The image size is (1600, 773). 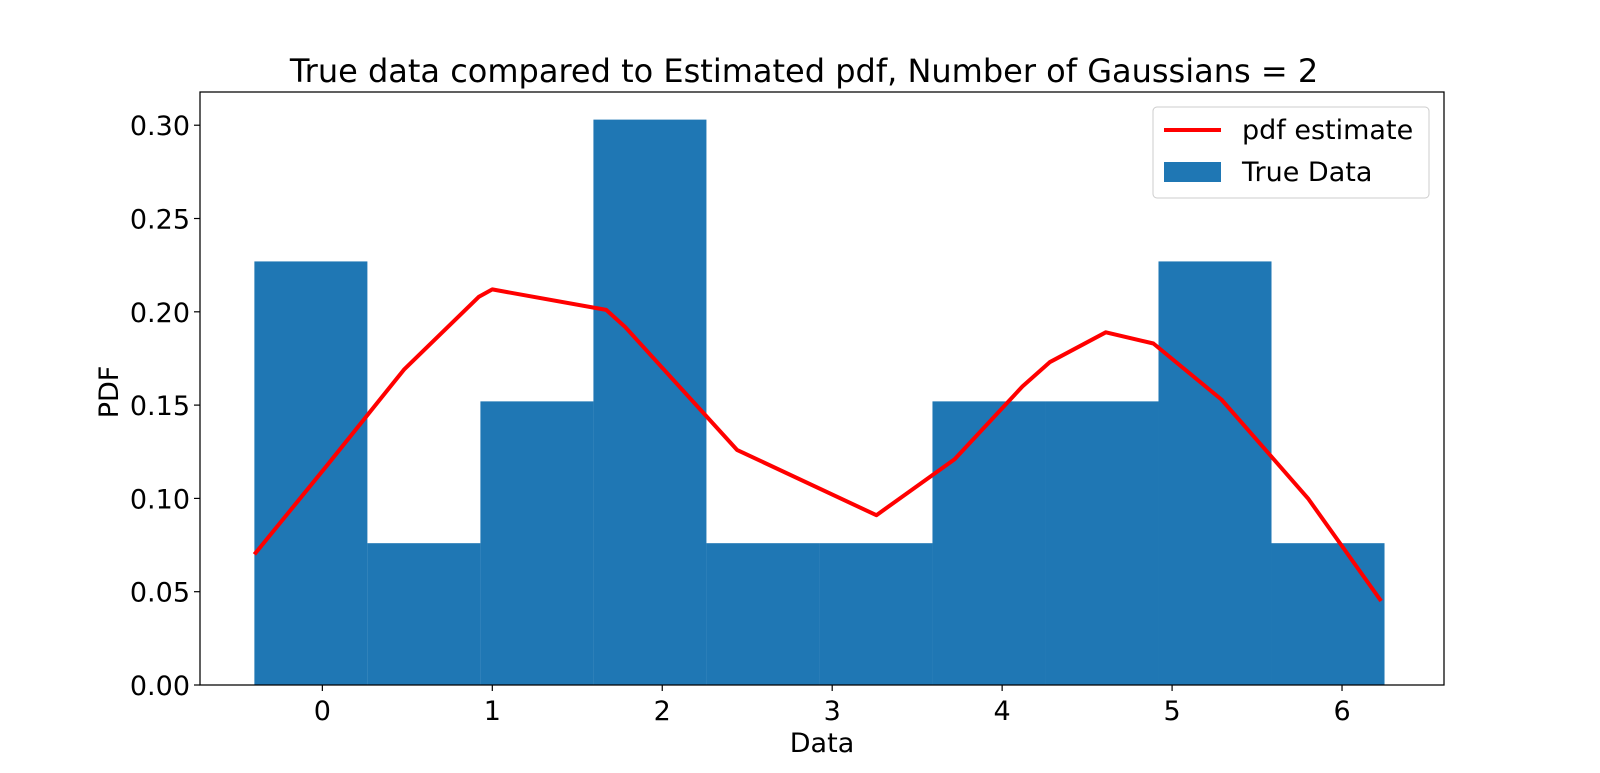 What do you see at coordinates (1171, 711) in the screenshot?
I see `x-tick-label: 5` at bounding box center [1171, 711].